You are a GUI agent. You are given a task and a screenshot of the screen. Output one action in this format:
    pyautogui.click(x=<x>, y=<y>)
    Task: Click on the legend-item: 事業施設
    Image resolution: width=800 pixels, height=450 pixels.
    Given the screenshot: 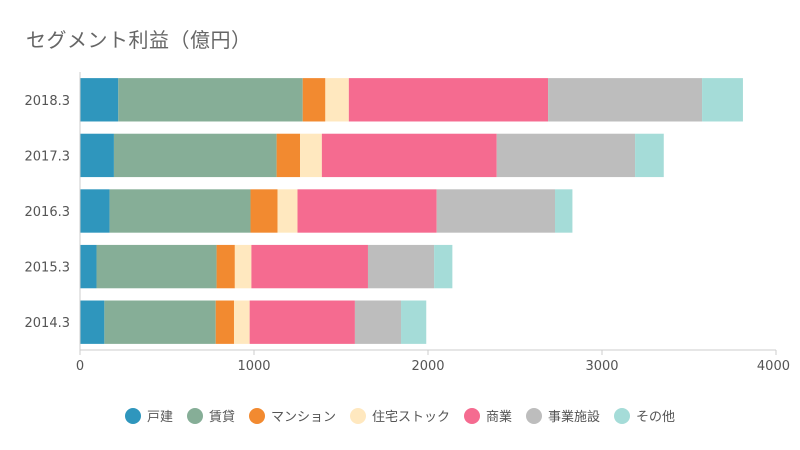 What is the action you would take?
    pyautogui.click(x=563, y=415)
    